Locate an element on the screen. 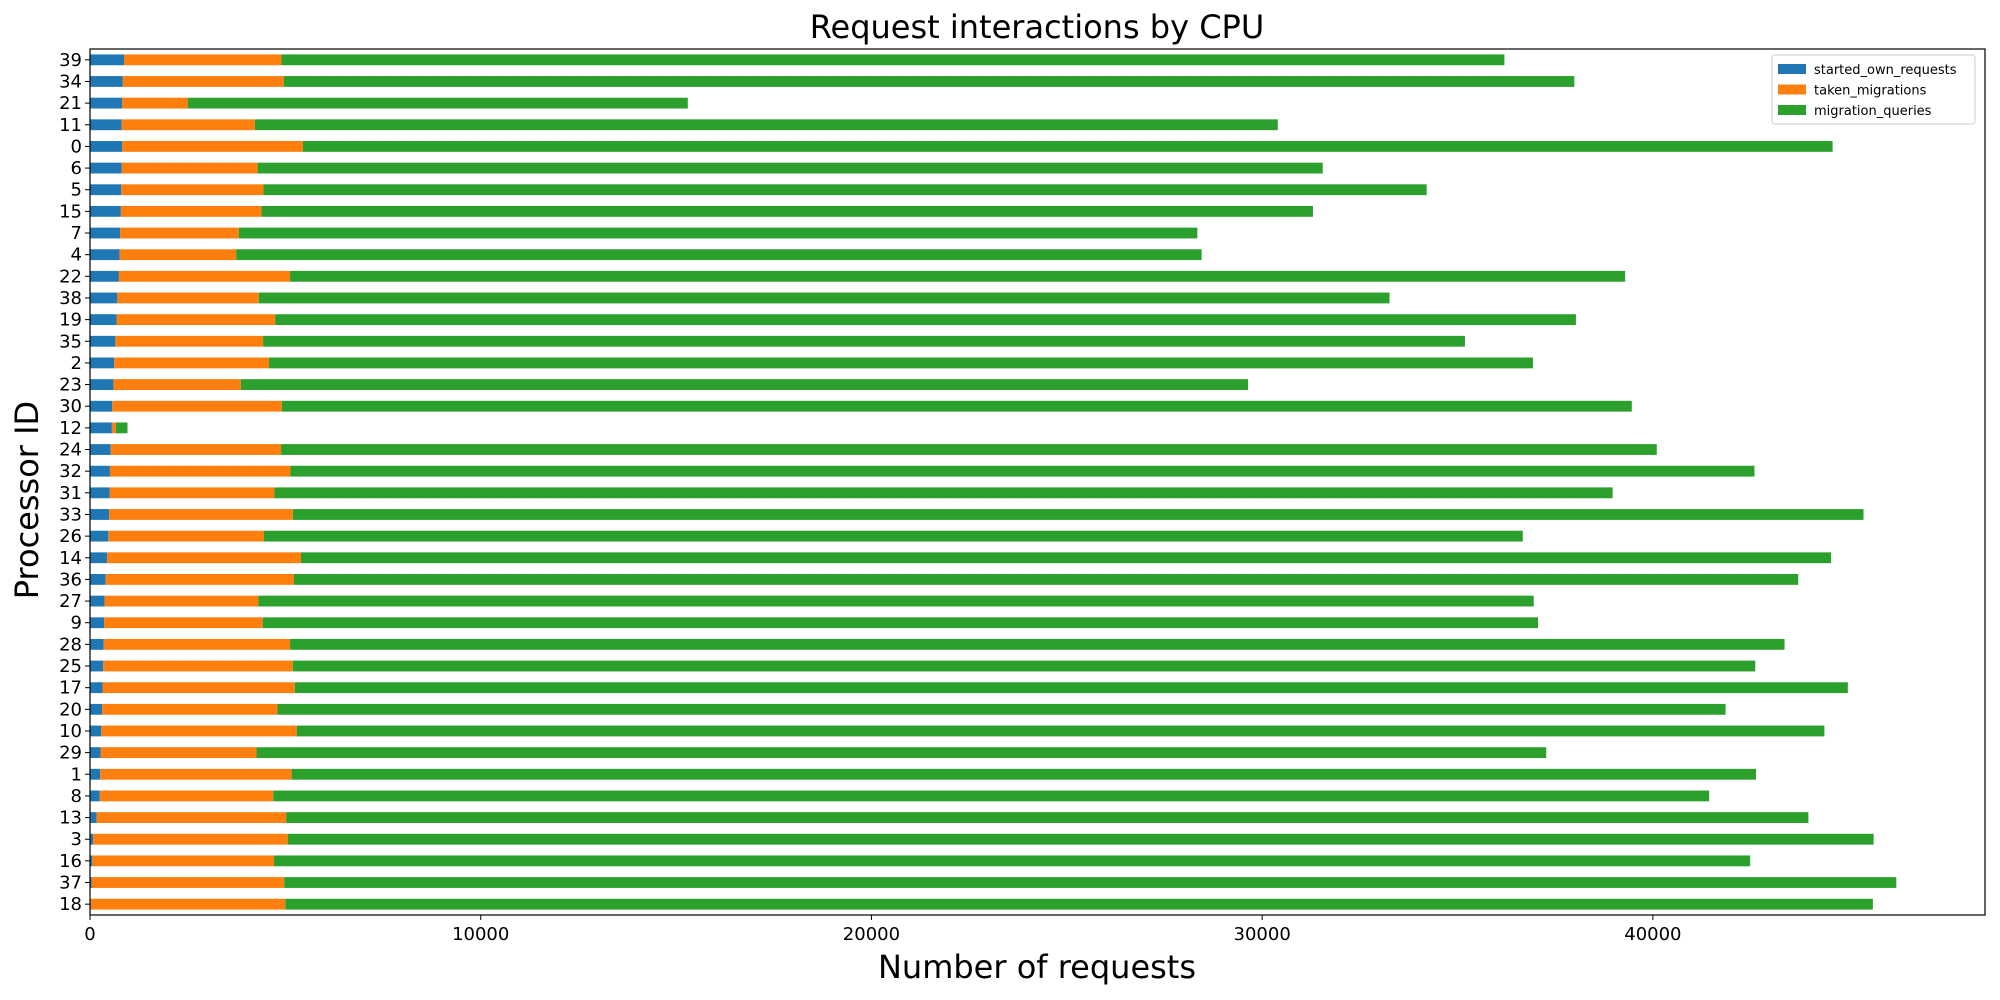 The image size is (2000, 1000). y-tick-label: 20 is located at coordinates (70, 709).